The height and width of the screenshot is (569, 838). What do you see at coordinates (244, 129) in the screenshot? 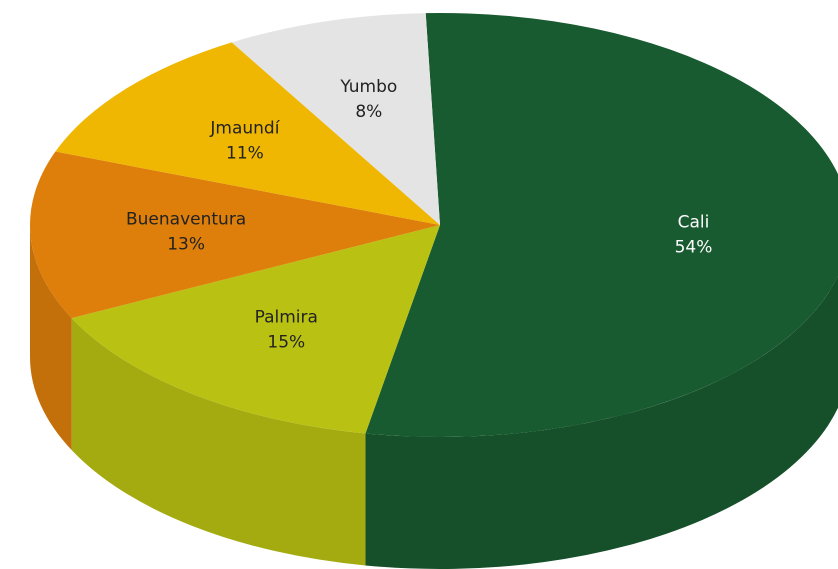
I see `slice-label: Jmaundí` at bounding box center [244, 129].